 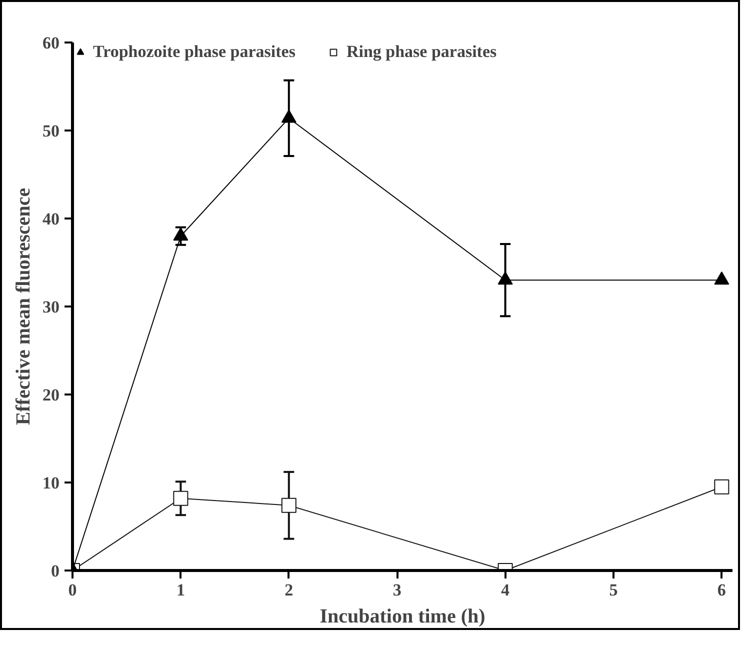 I want to click on x-tick-label: 0, so click(x=72, y=590).